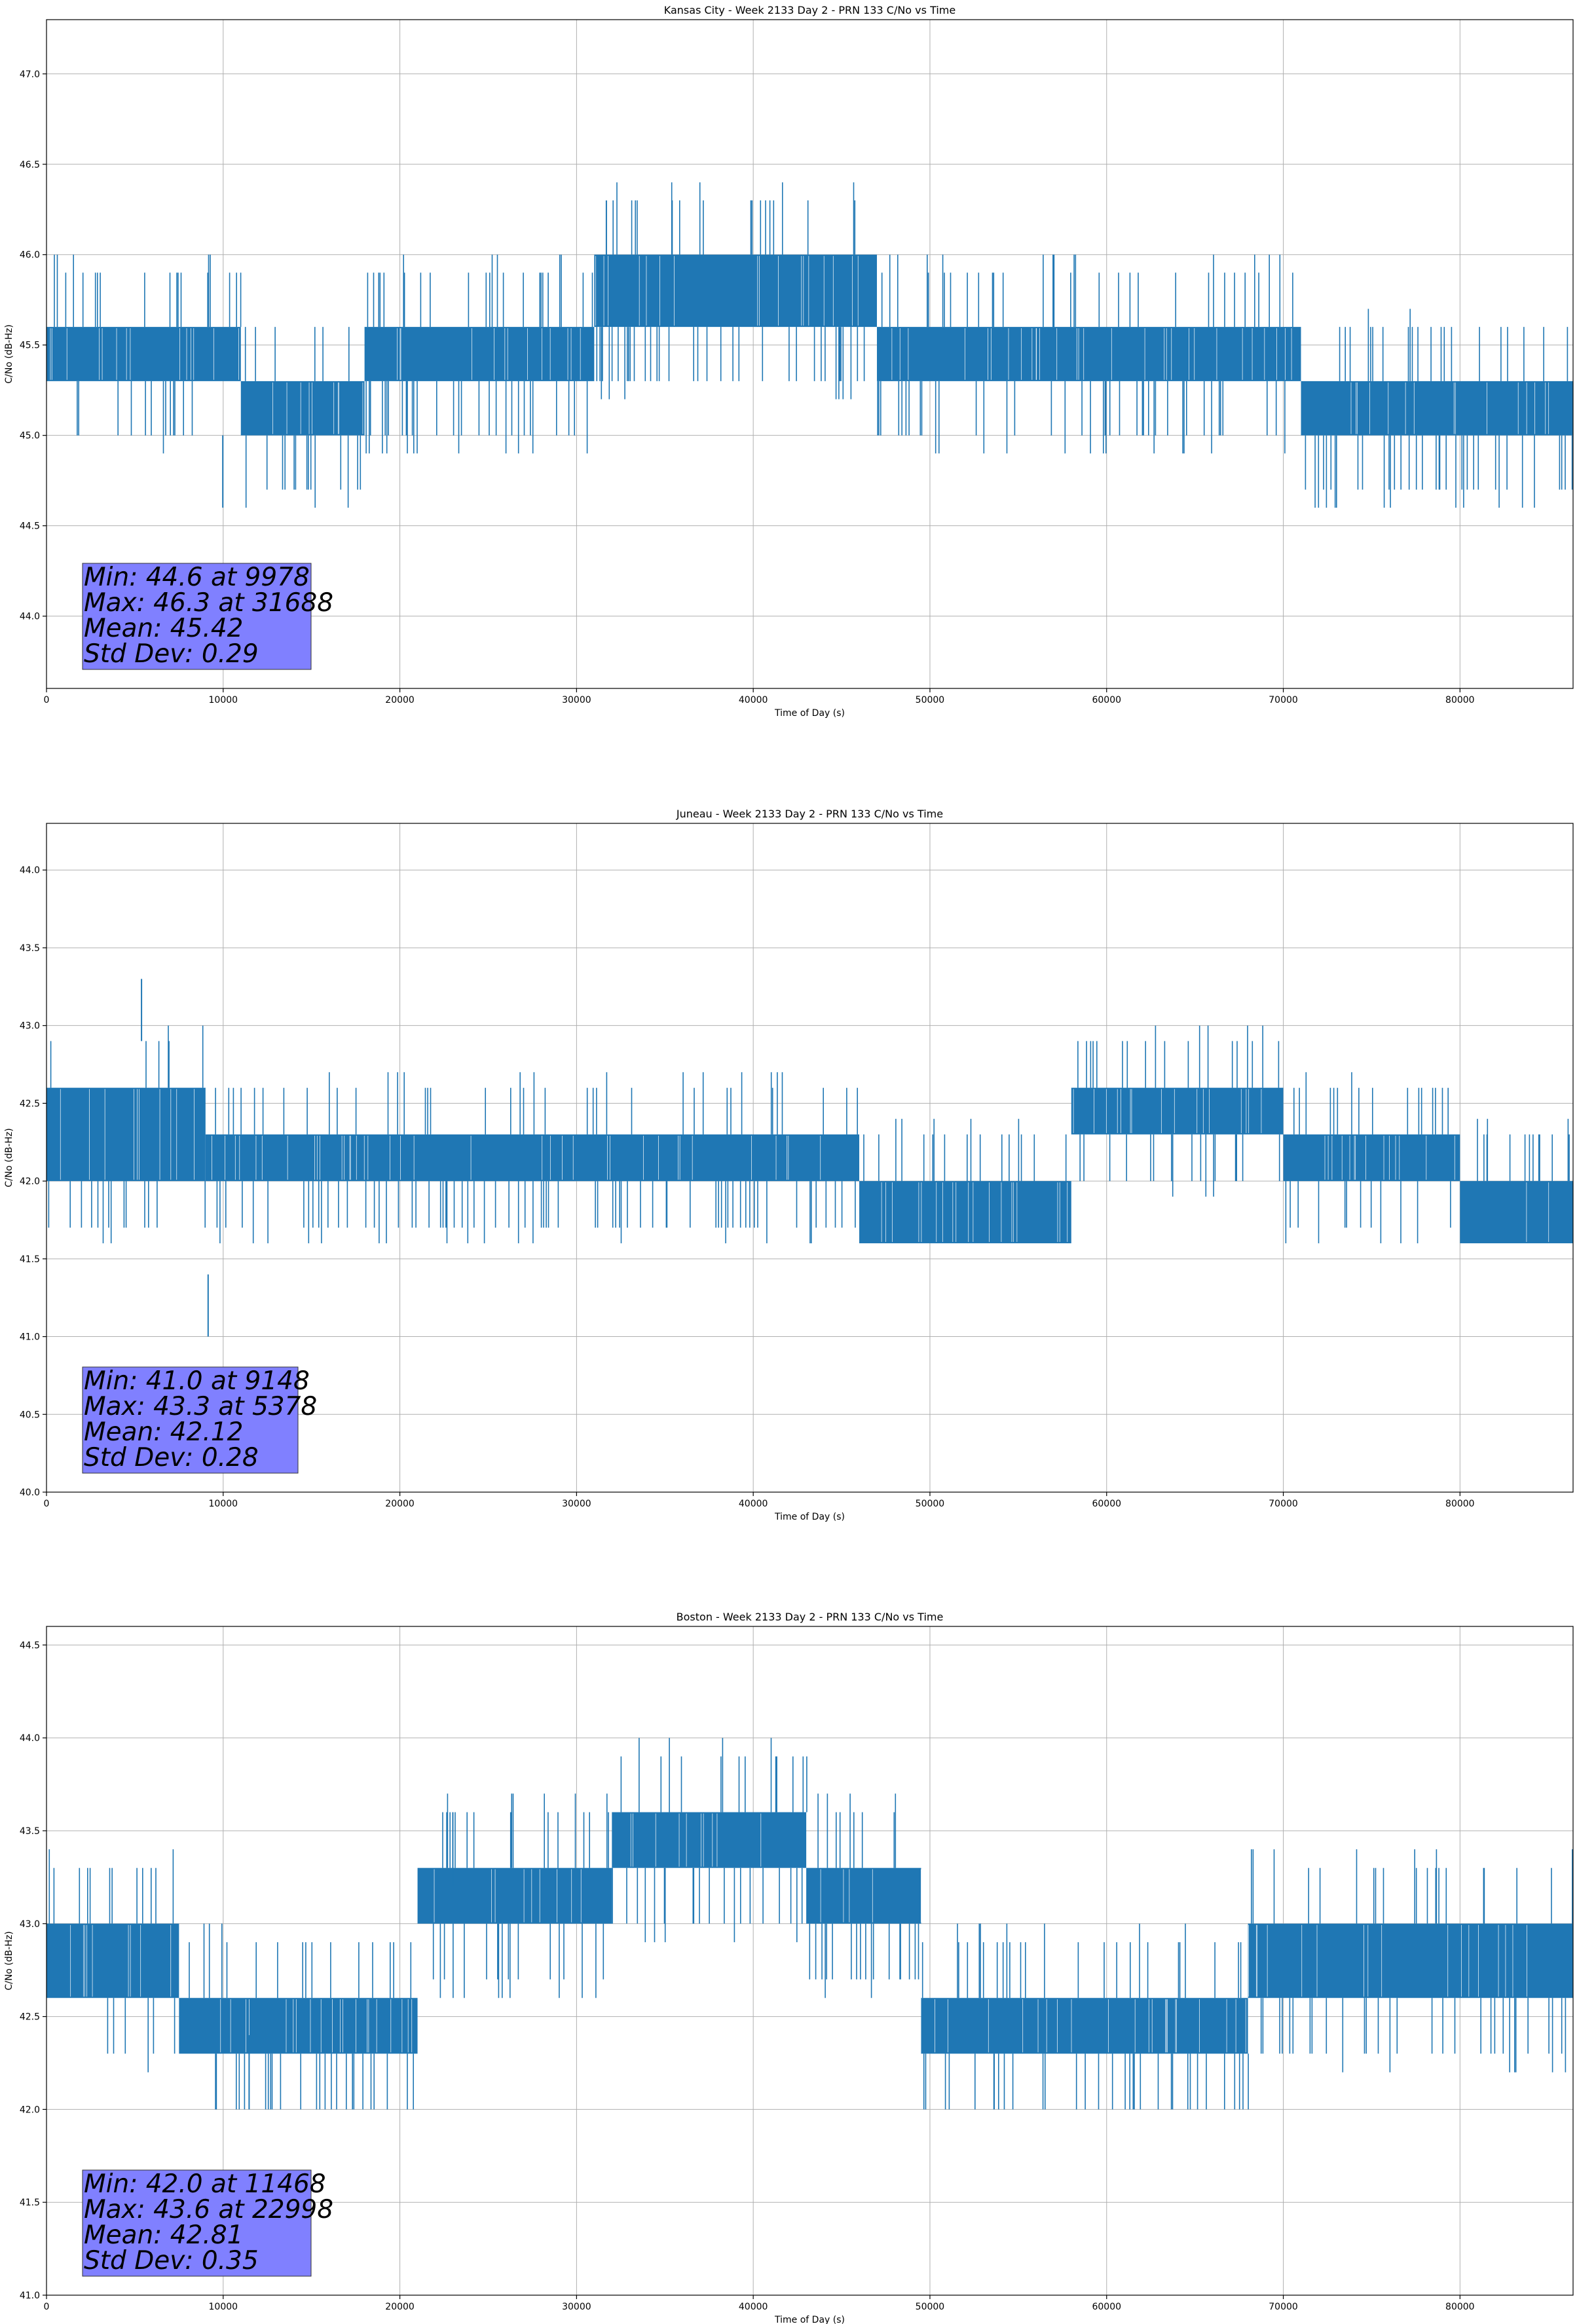  Describe the element at coordinates (30, 165) in the screenshot. I see `y-tick-label: 46.5` at that location.